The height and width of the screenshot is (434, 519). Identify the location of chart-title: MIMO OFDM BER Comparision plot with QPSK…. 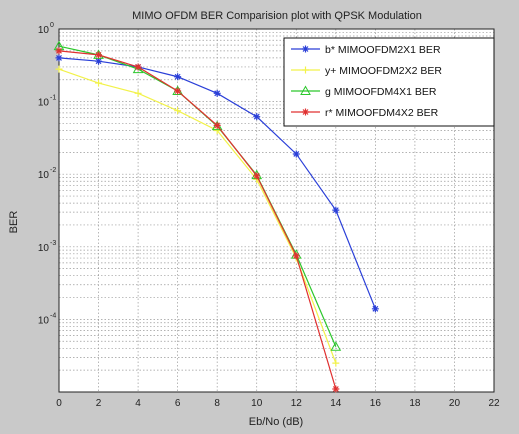
(277, 16).